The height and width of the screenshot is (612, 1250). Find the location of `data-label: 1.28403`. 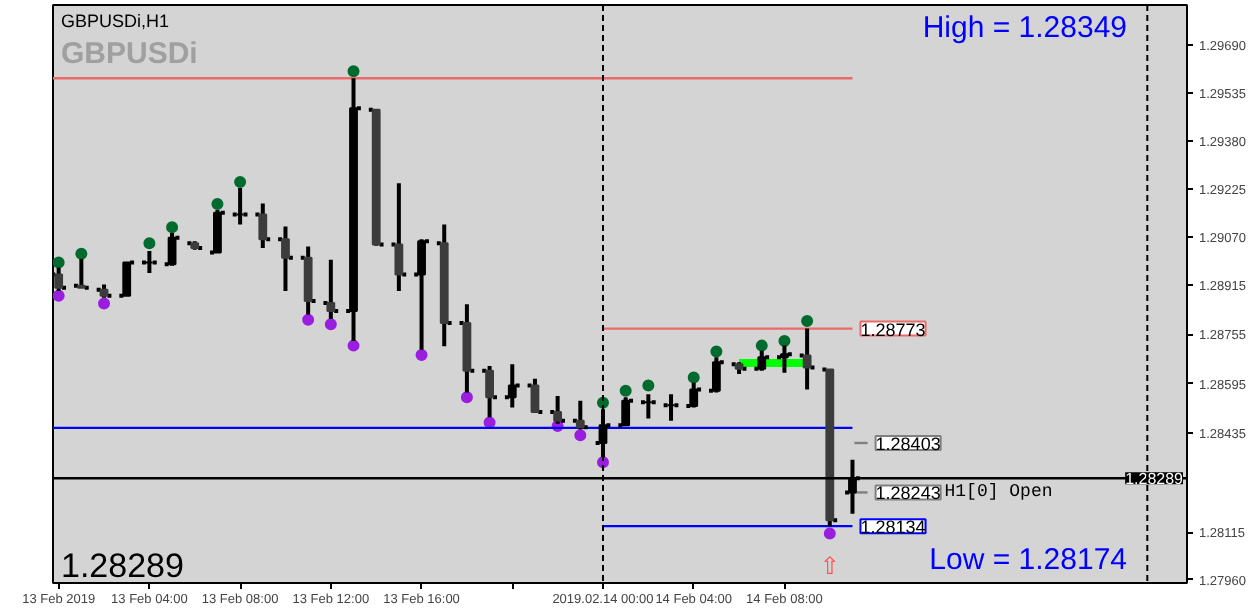

data-label: 1.28403 is located at coordinates (908, 443).